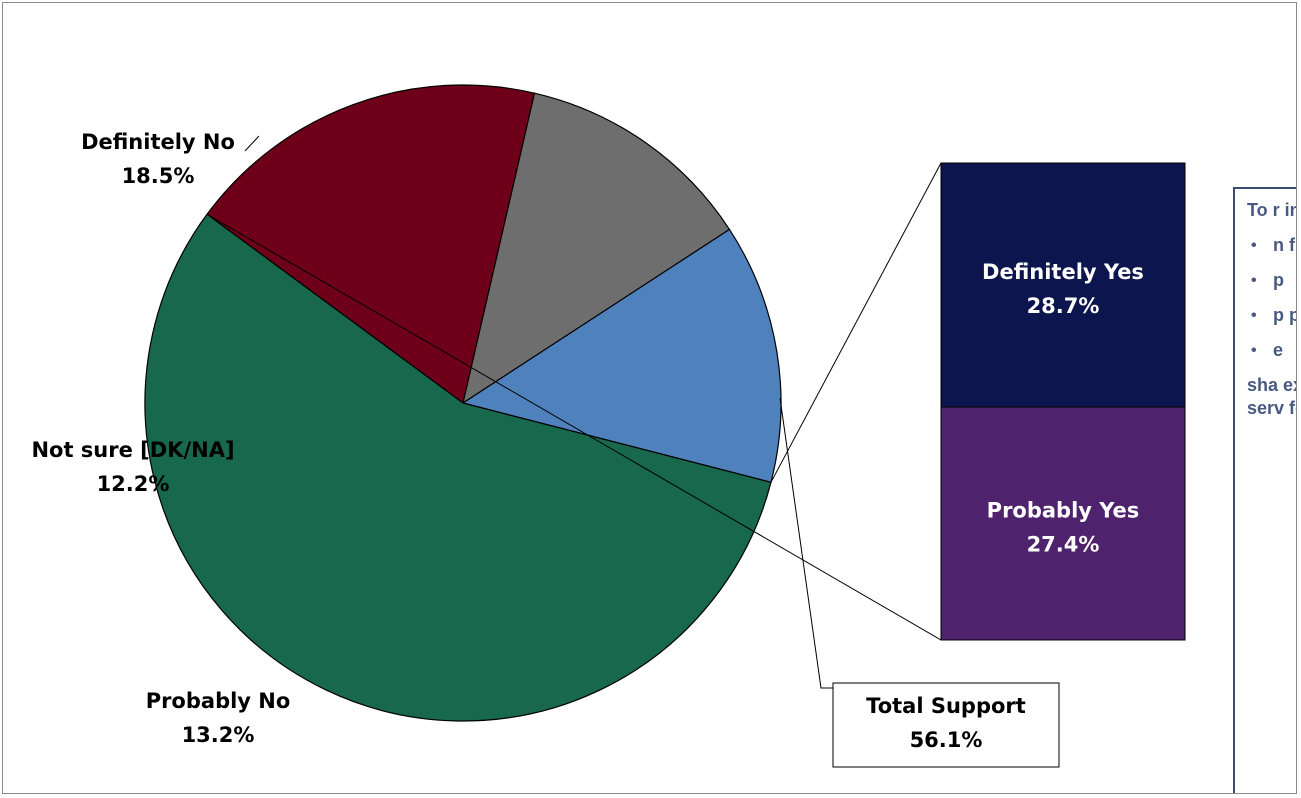 Image resolution: width=1301 pixels, height=798 pixels. I want to click on slice-label-probably-no: Probably No, so click(218, 701).